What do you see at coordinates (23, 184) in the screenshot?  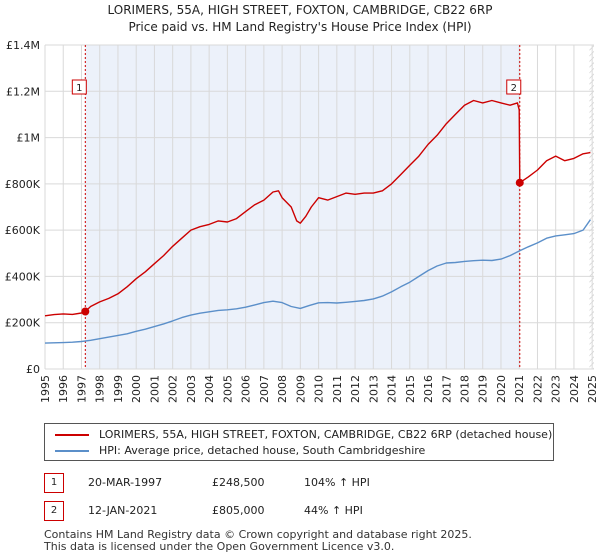 I see `y-tick-label: £800K` at bounding box center [23, 184].